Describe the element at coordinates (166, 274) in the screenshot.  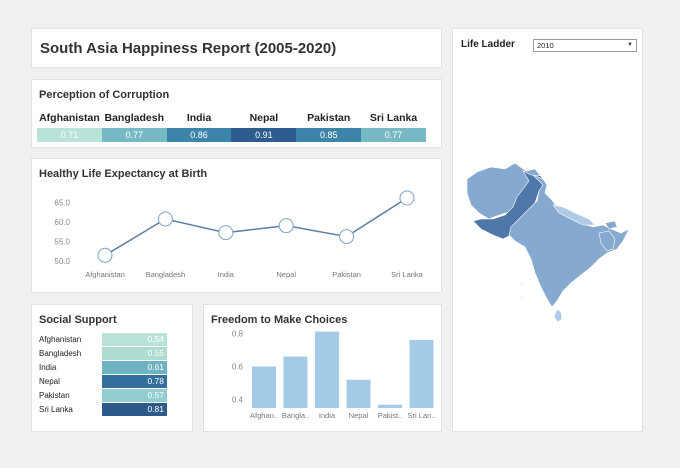
I see `x-tick-label: Bangladesh` at that location.